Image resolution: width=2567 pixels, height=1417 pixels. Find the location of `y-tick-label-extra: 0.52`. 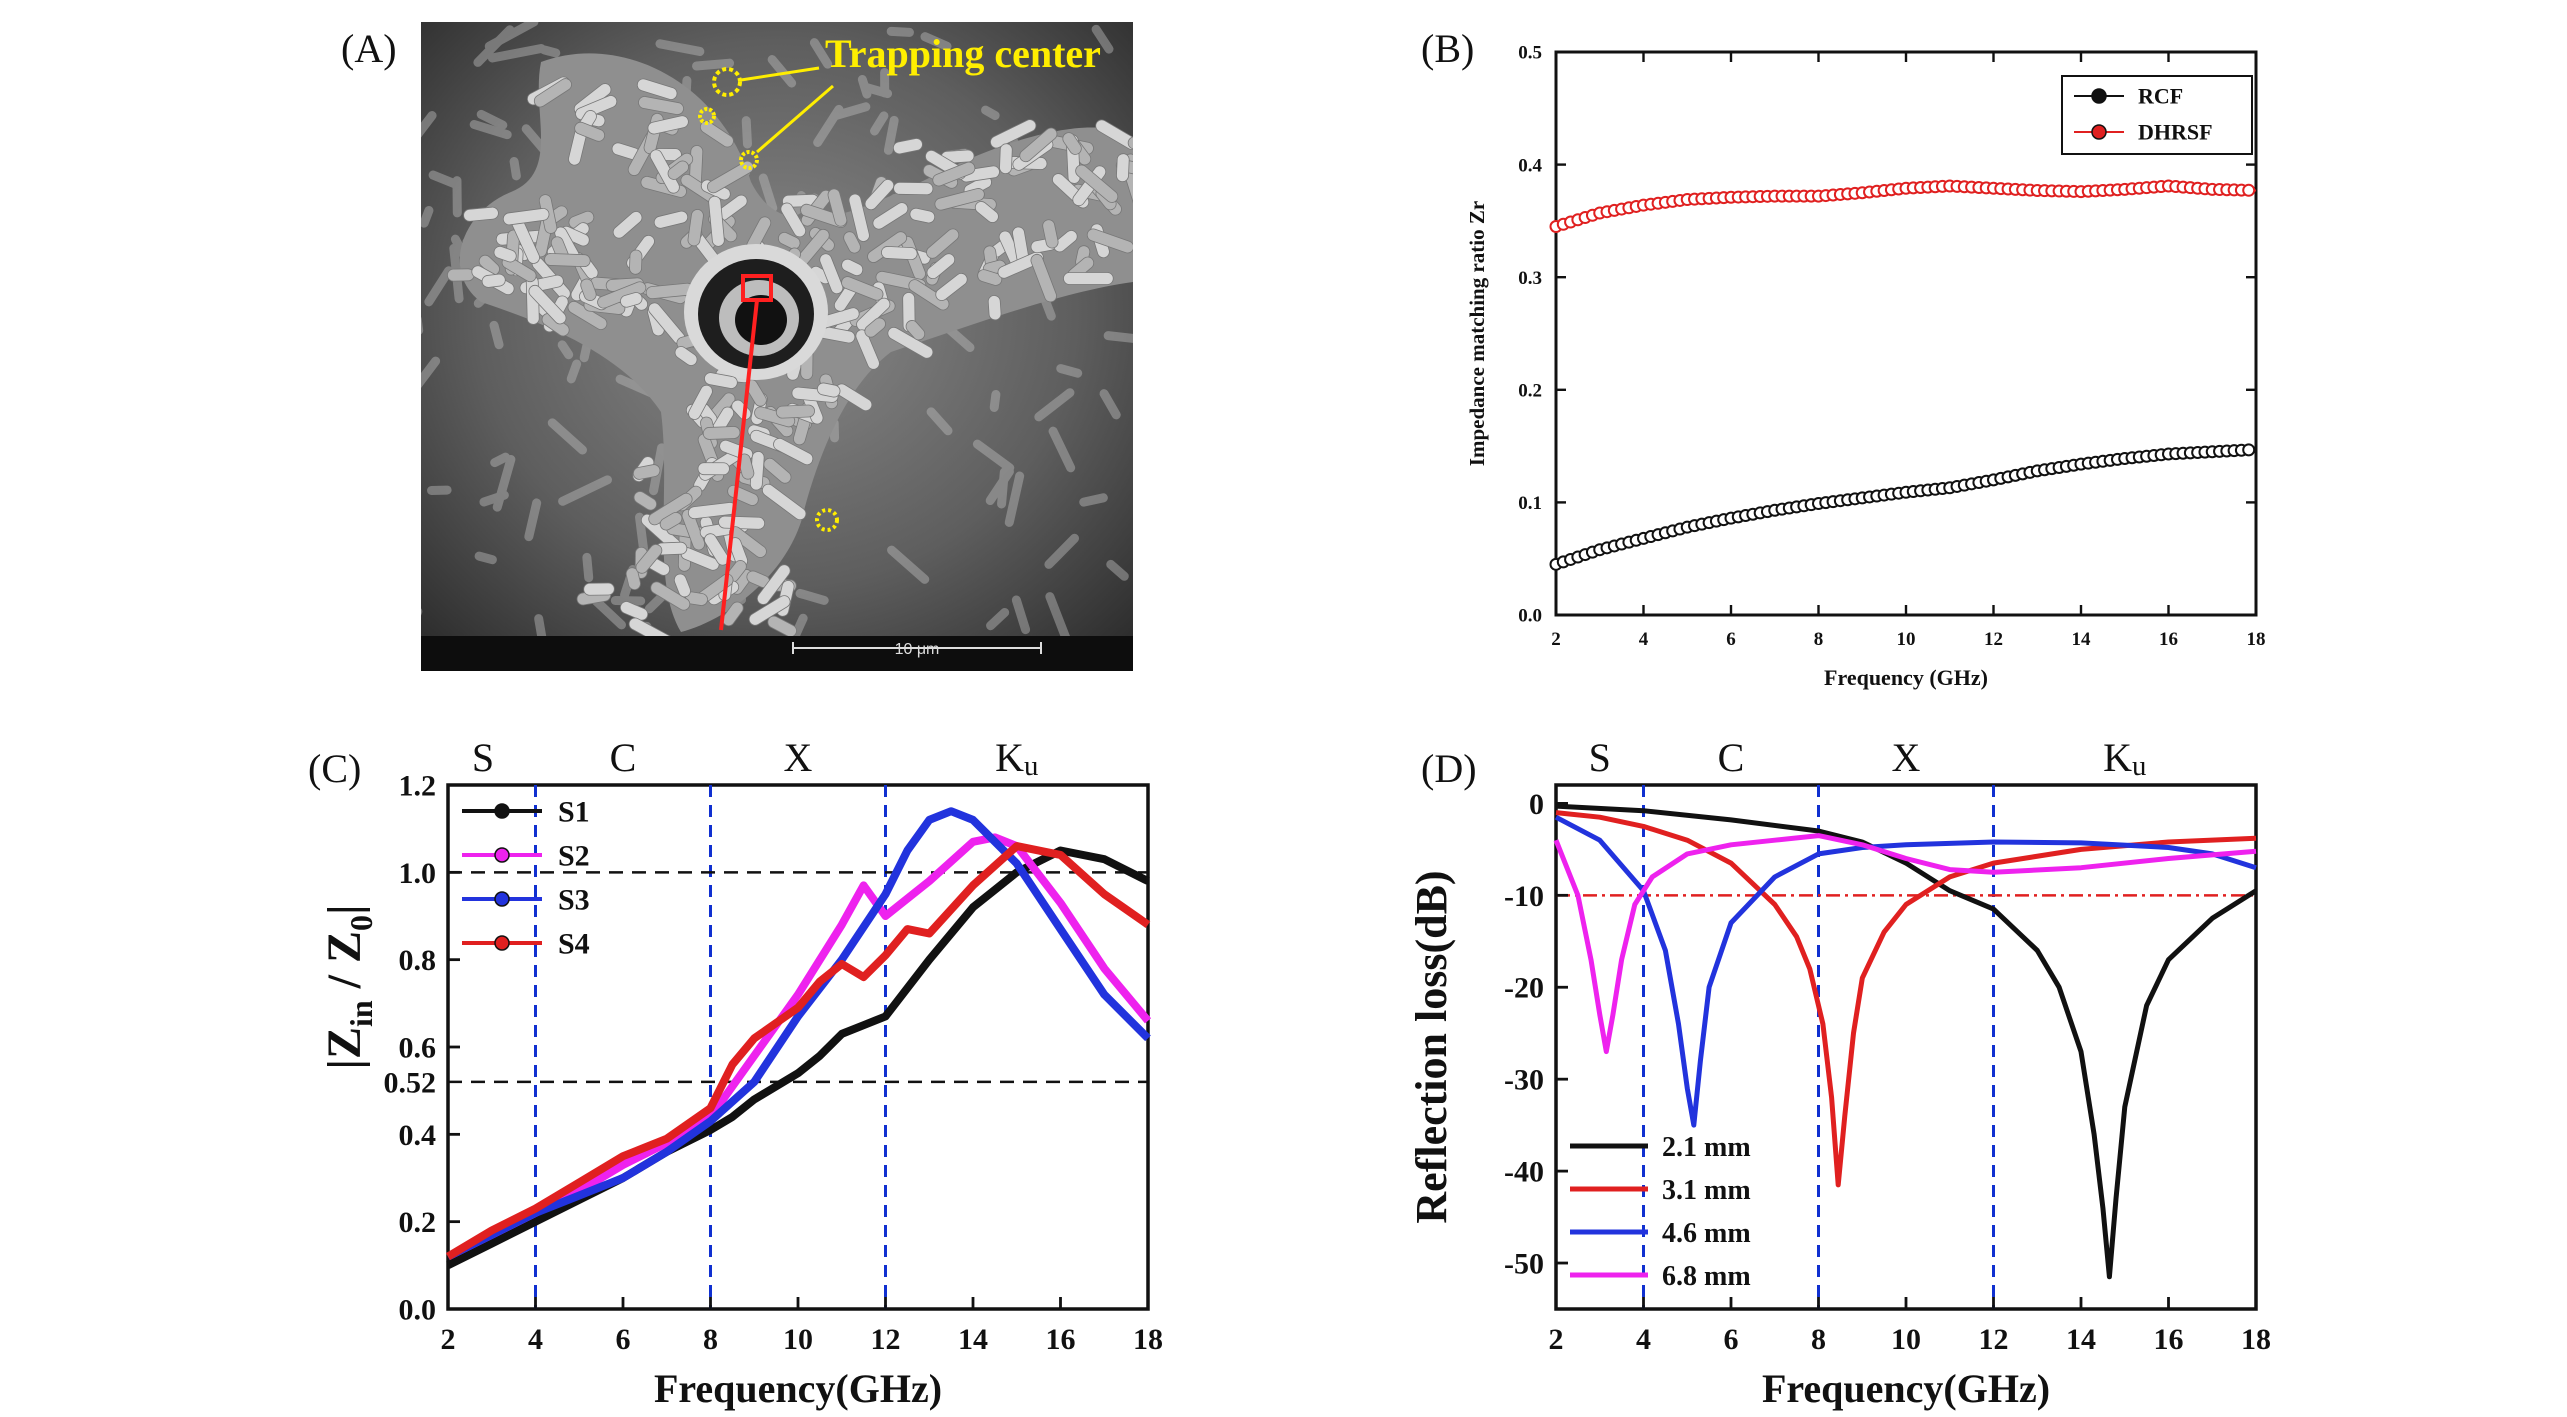

y-tick-label-extra: 0.52 is located at coordinates (410, 1082).